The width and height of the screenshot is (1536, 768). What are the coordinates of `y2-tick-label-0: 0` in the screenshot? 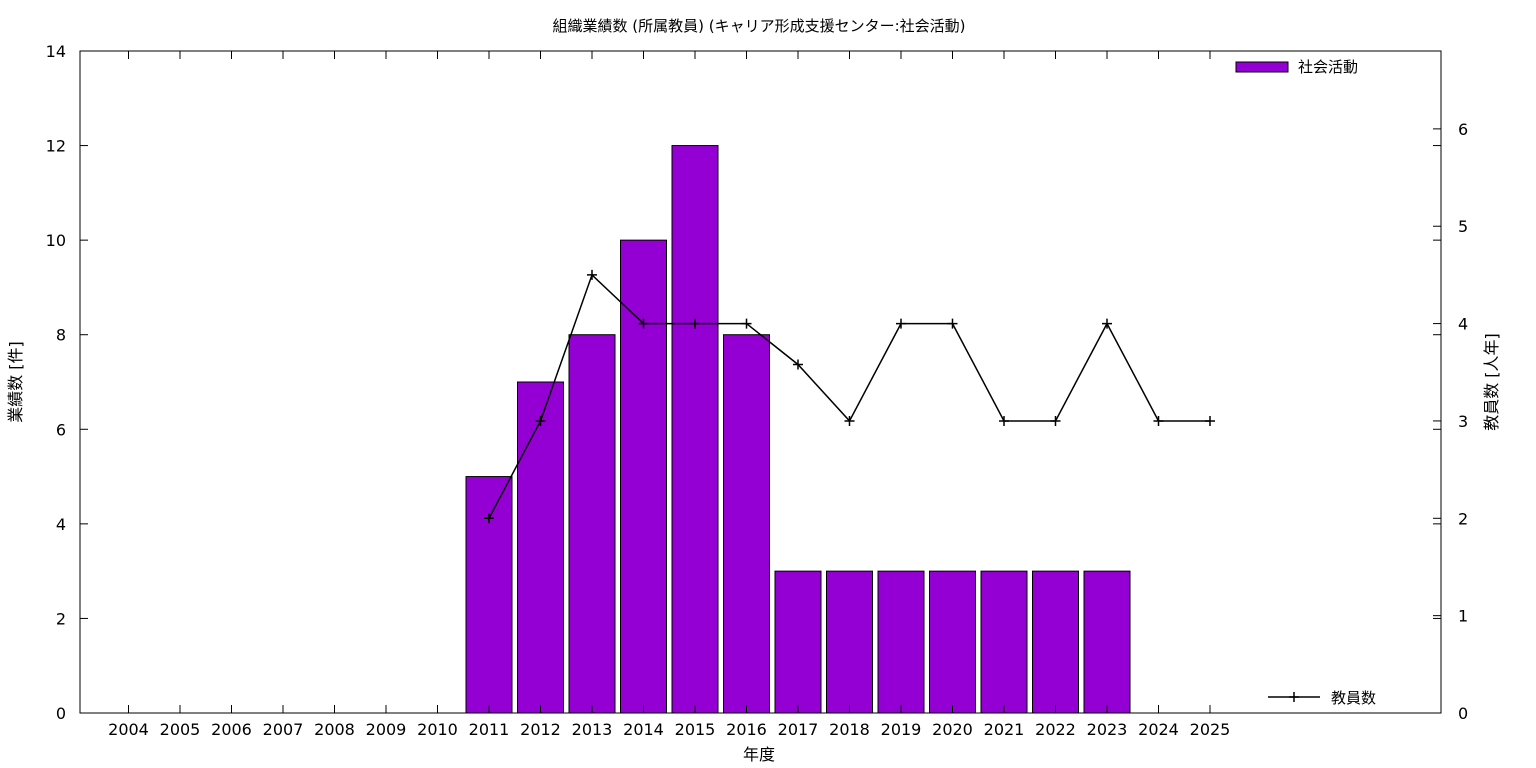 It's located at (1463, 713).